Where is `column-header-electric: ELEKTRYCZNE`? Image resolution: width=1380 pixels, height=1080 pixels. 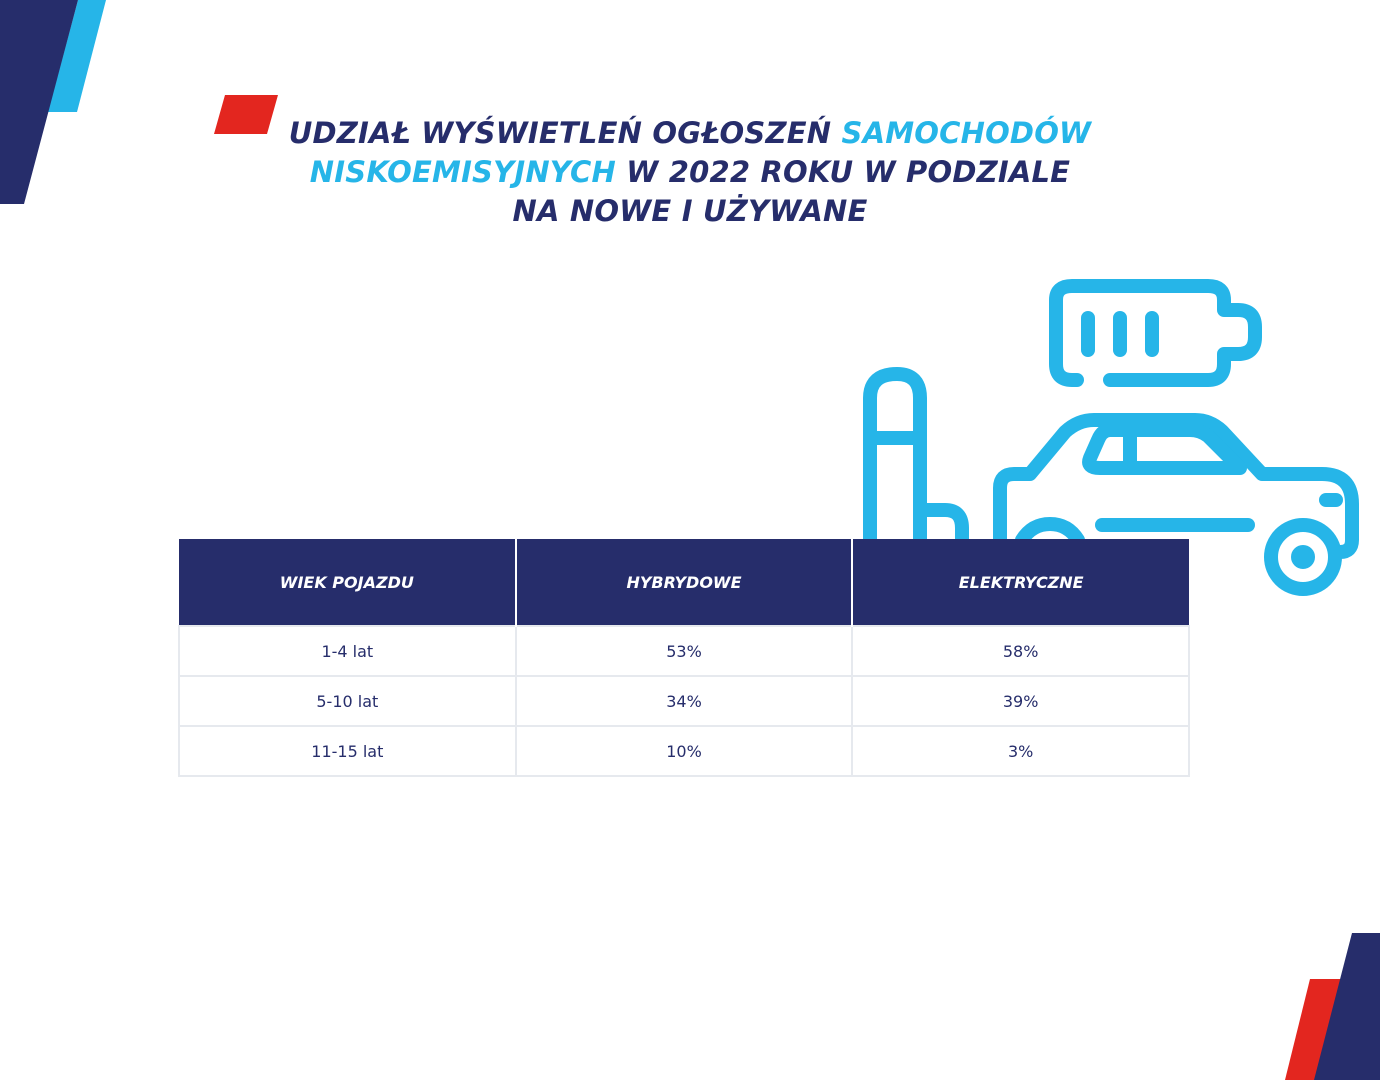 column-header-electric: ELEKTRYCZNE is located at coordinates (1020, 582).